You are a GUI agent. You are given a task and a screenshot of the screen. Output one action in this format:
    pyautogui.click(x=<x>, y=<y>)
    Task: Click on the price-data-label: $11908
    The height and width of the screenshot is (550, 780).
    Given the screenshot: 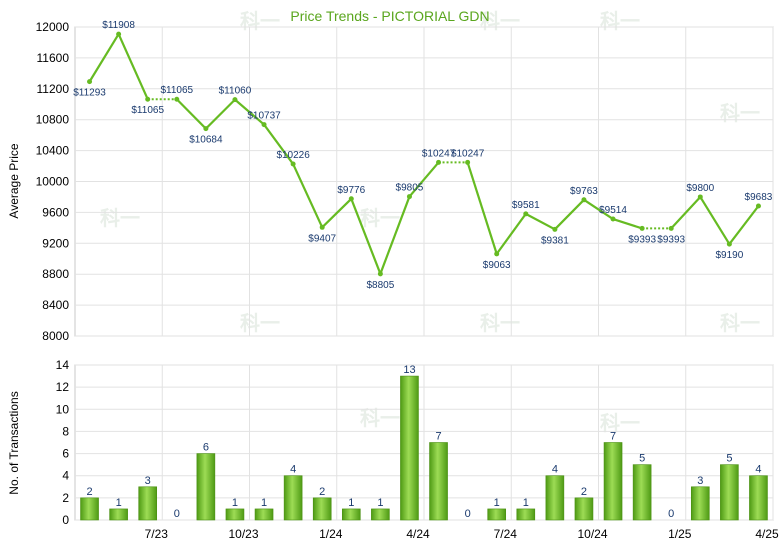 What is the action you would take?
    pyautogui.click(x=118, y=25)
    